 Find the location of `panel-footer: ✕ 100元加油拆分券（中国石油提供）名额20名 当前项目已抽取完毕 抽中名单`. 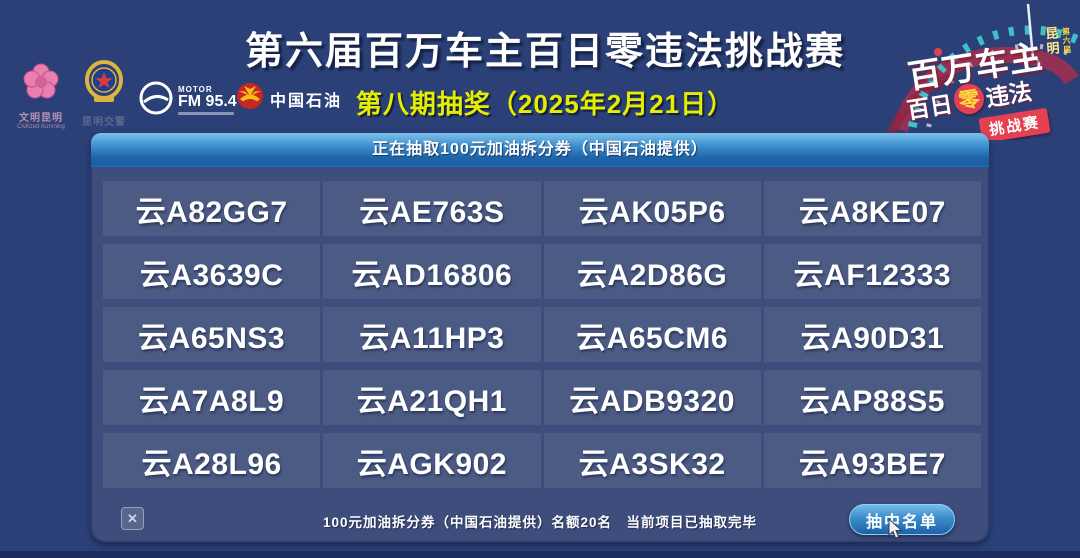

panel-footer: ✕ 100元加油拆分券（中国石油提供）名额20名 当前项目已抽取完毕 抽中名单 is located at coordinates (540, 521).